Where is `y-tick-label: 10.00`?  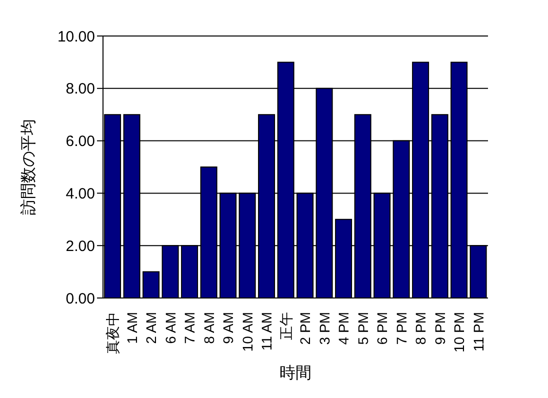 y-tick-label: 10.00 is located at coordinates (76, 37).